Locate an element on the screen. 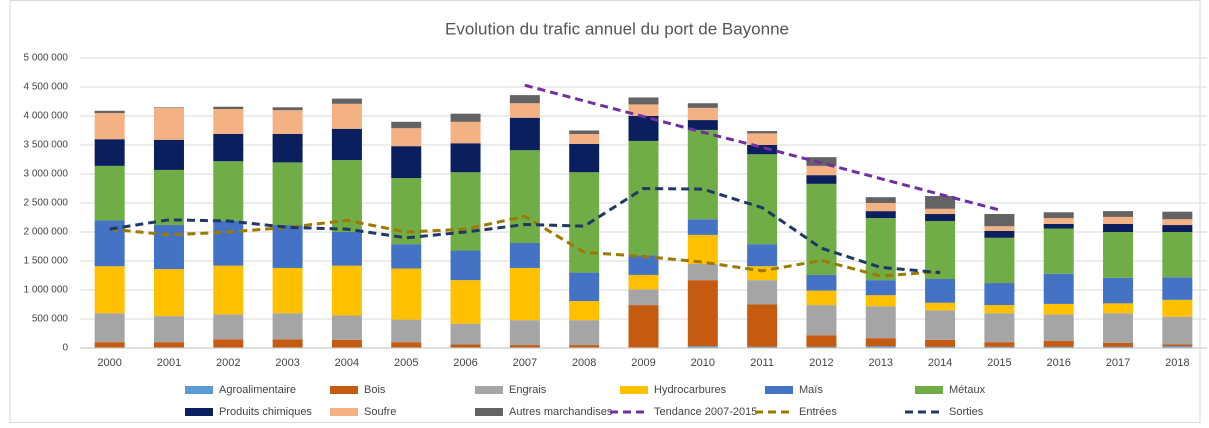  x-tick-label: 2013 is located at coordinates (881, 363).